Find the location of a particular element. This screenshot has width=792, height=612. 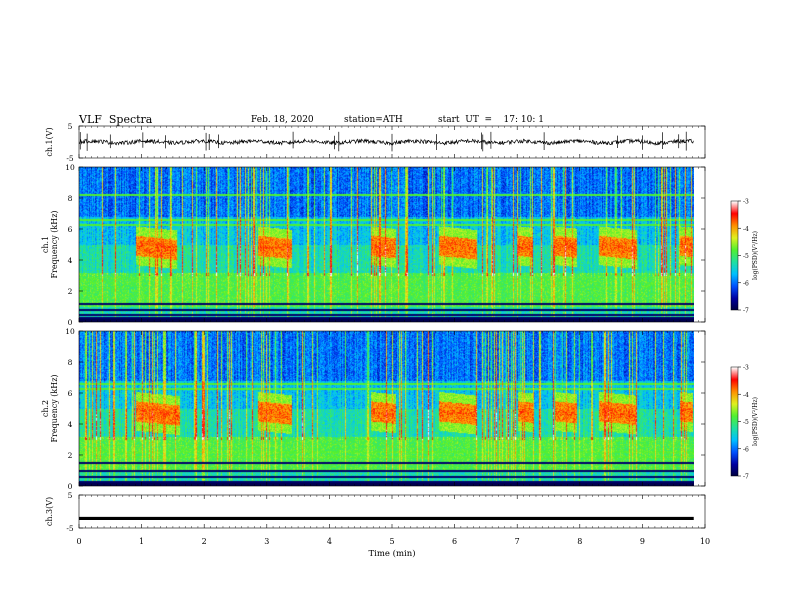

ch2-spectrogram-colorbar is located at coordinates (734, 421).